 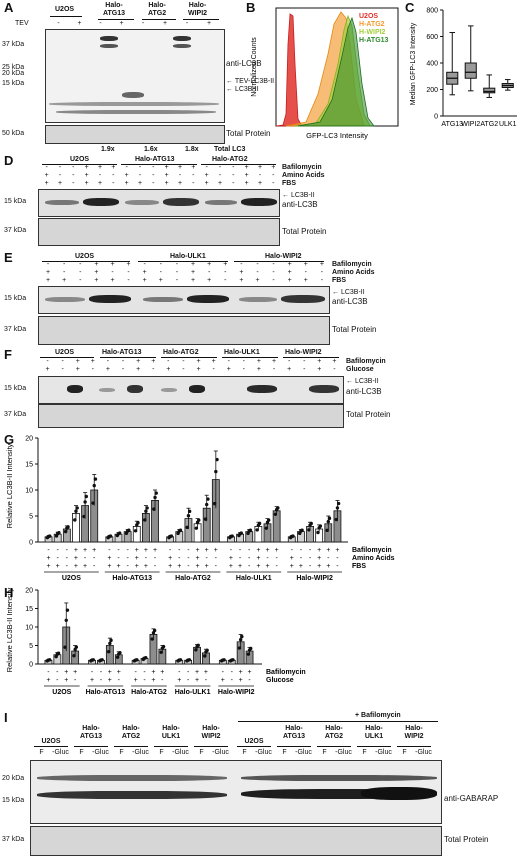 What do you see at coordinates (302, 195) in the screenshot?
I see `d-lc3b-ii-text: LC3B-II` at bounding box center [302, 195].